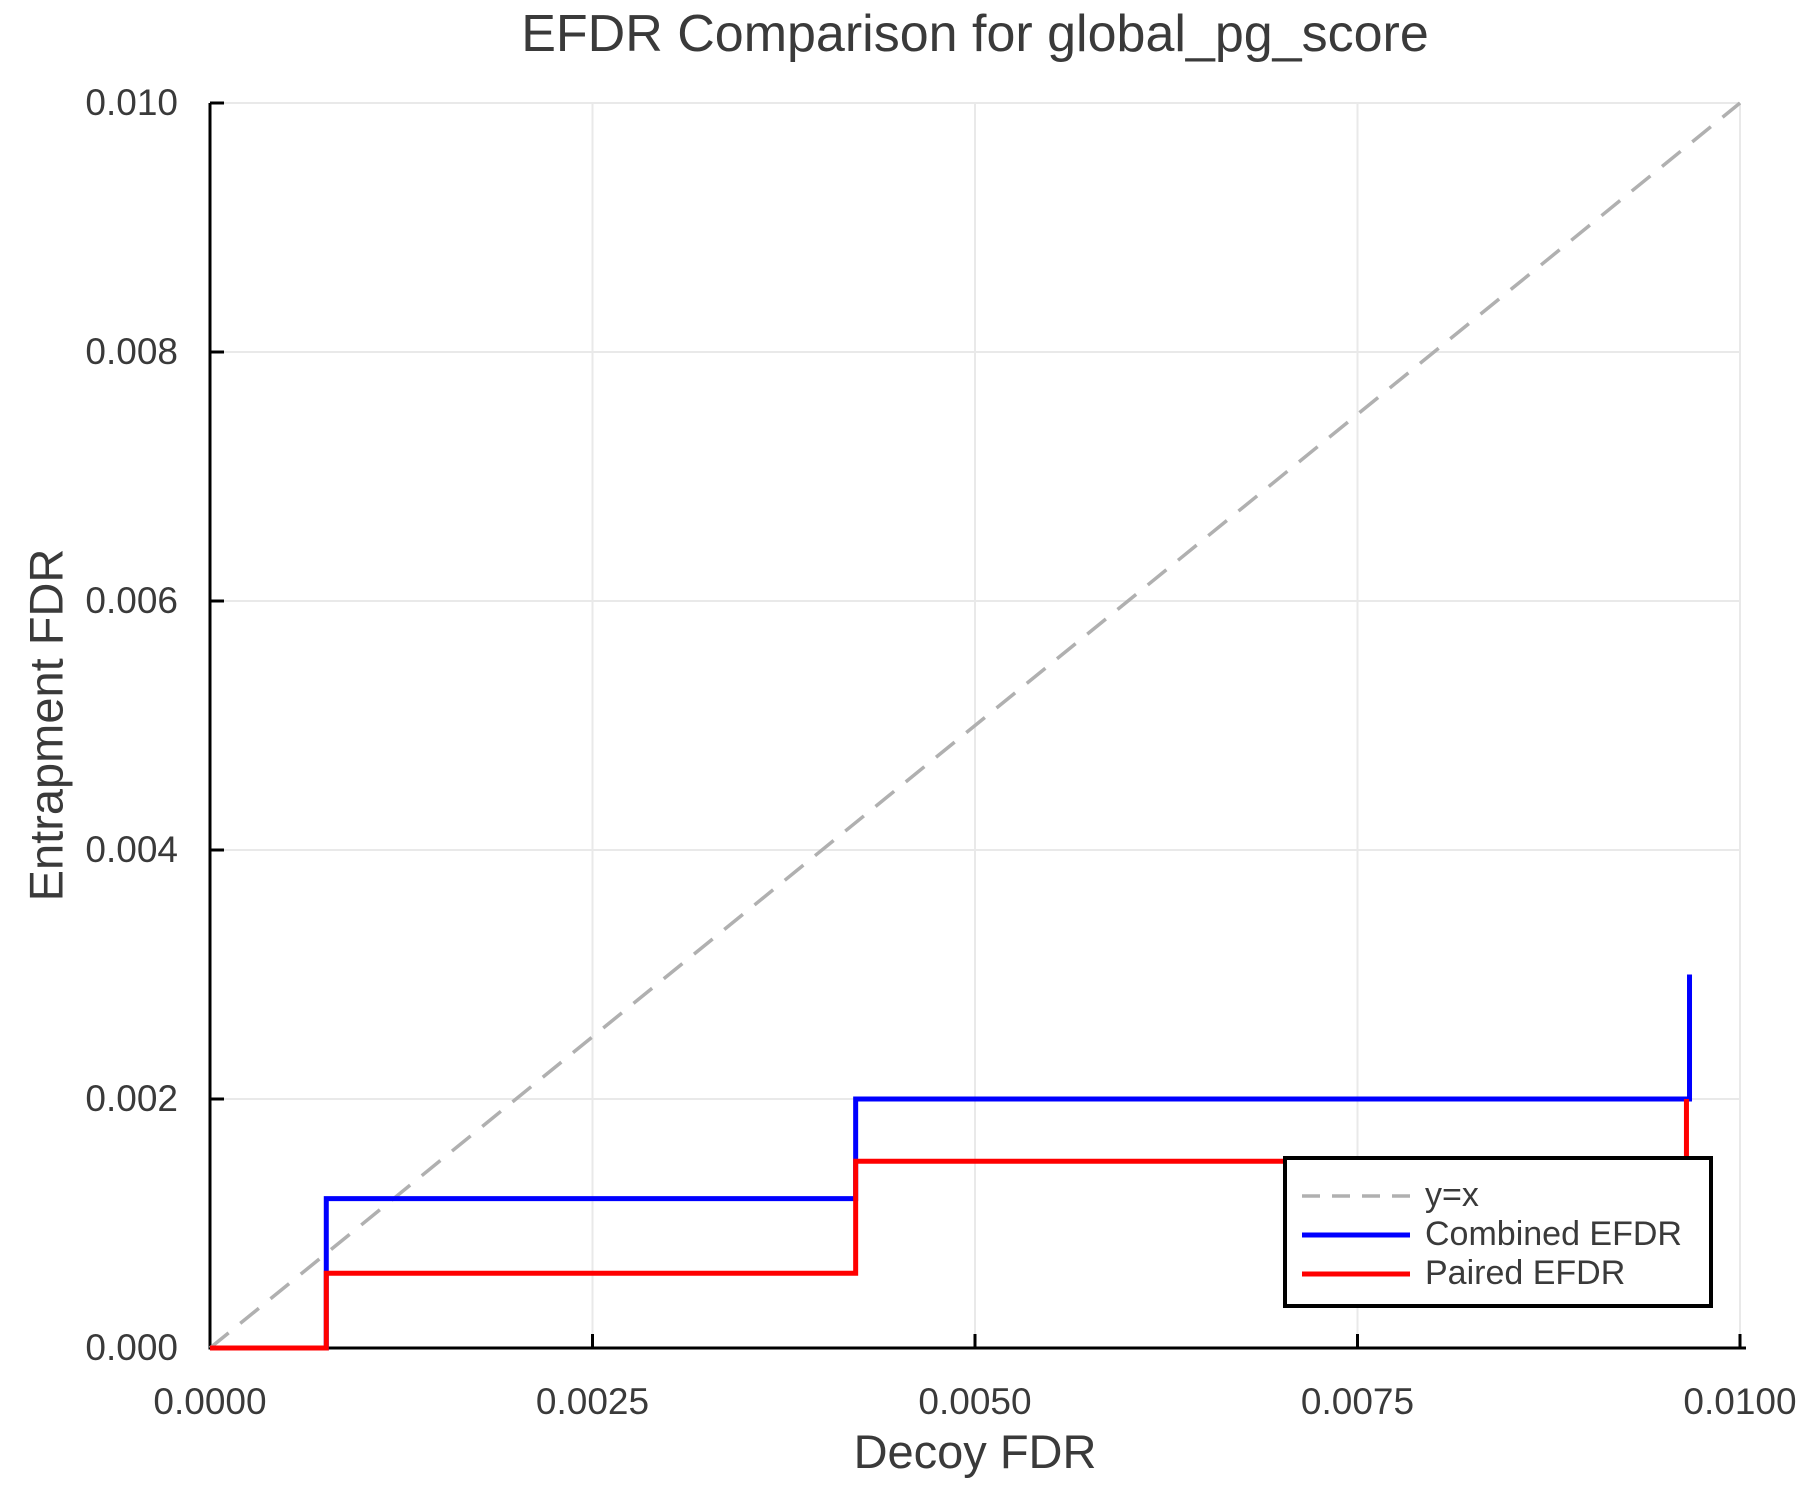  What do you see at coordinates (1504, 1195) in the screenshot?
I see `legend-row-y-x: y=x` at bounding box center [1504, 1195].